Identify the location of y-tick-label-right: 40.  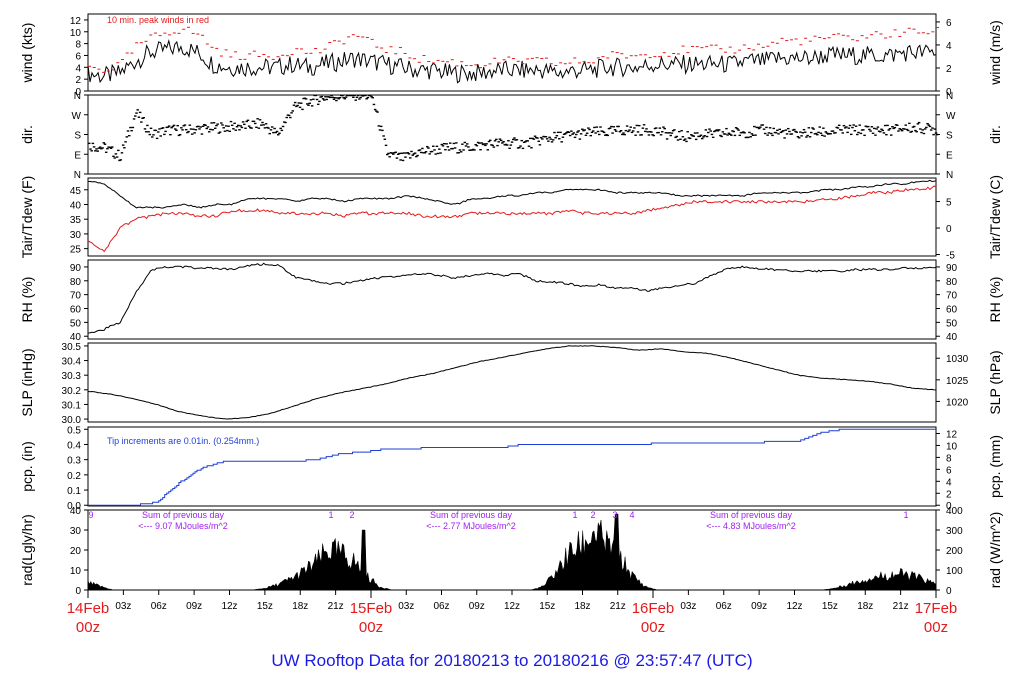
(952, 337).